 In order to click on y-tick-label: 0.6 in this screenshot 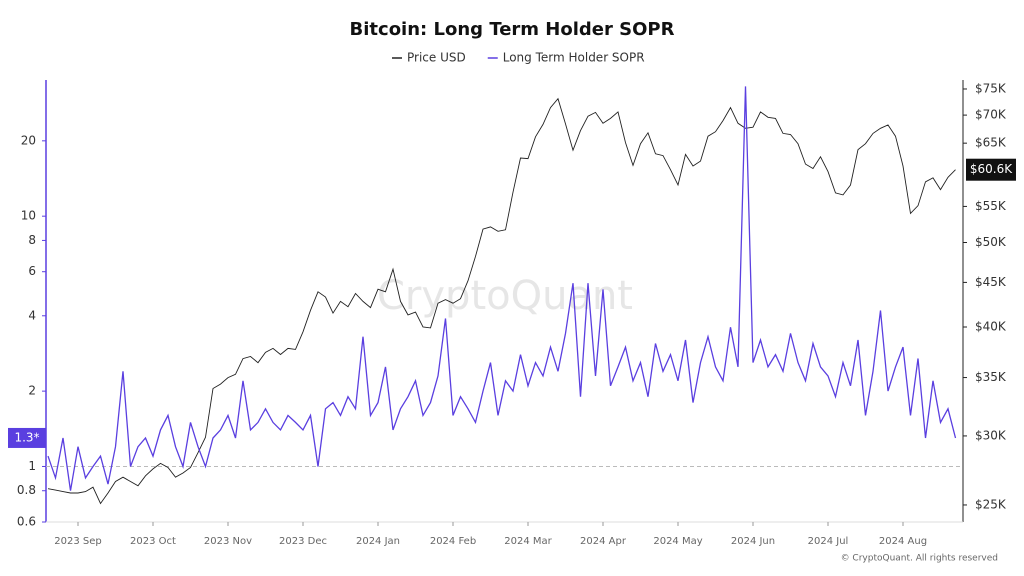, I will do `click(26, 522)`.